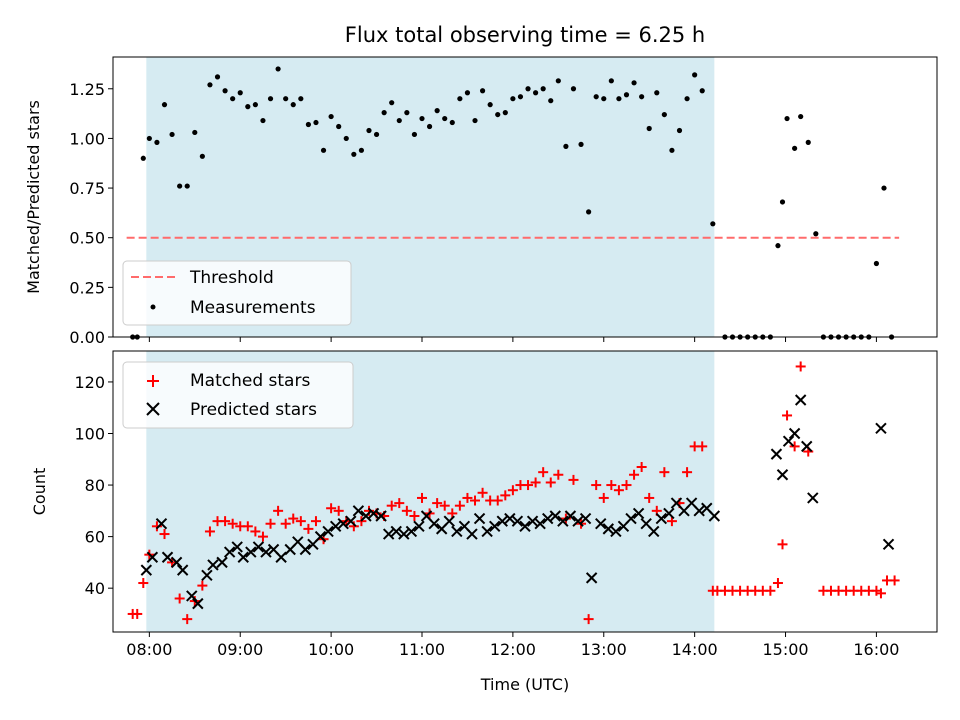 This screenshot has height=720, width=960. Describe the element at coordinates (238, 395) in the screenshot. I see `bottom-legend: Matched stars Predicted stars` at that location.